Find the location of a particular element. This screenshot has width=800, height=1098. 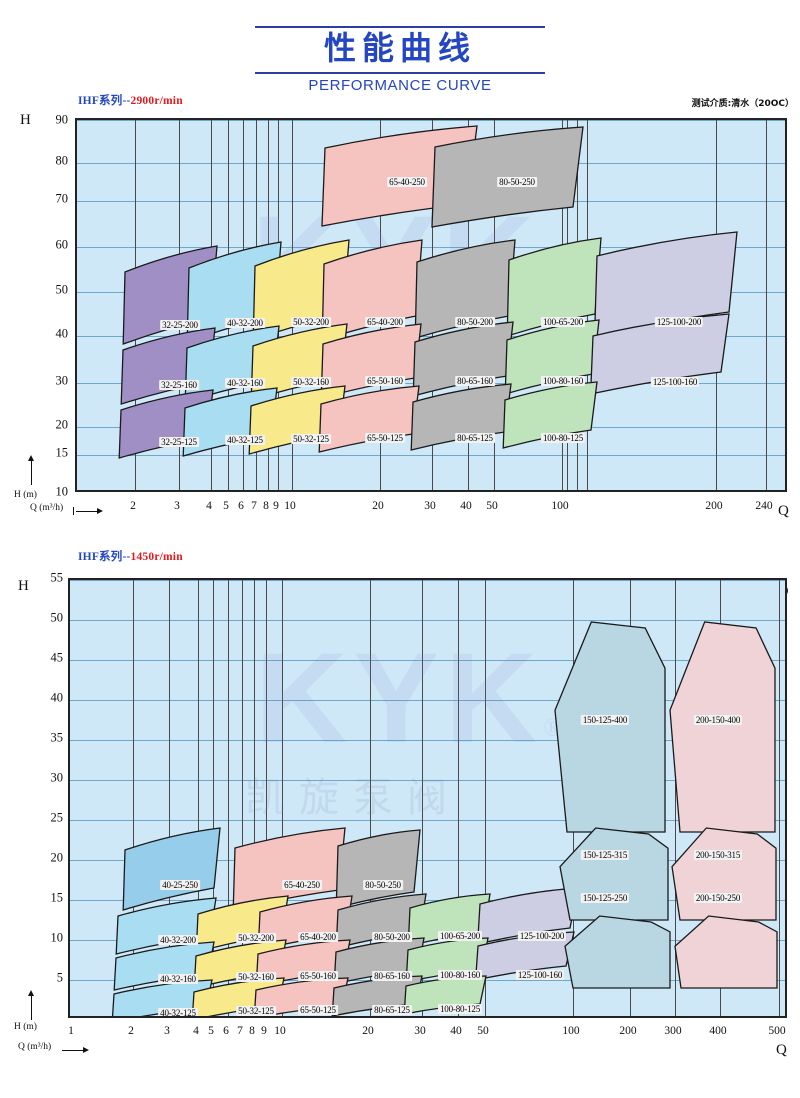

page-subtitle: PERFORMANCE CURVE is located at coordinates (400, 85).